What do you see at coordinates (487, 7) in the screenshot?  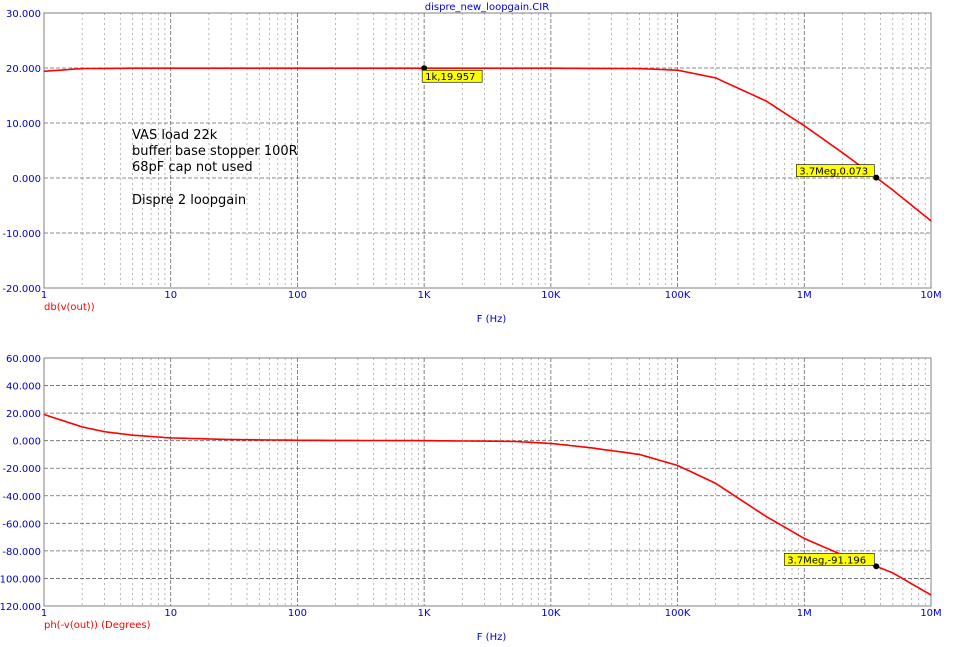 I see `chart-title: dispre_new_loopgain.CIR` at bounding box center [487, 7].